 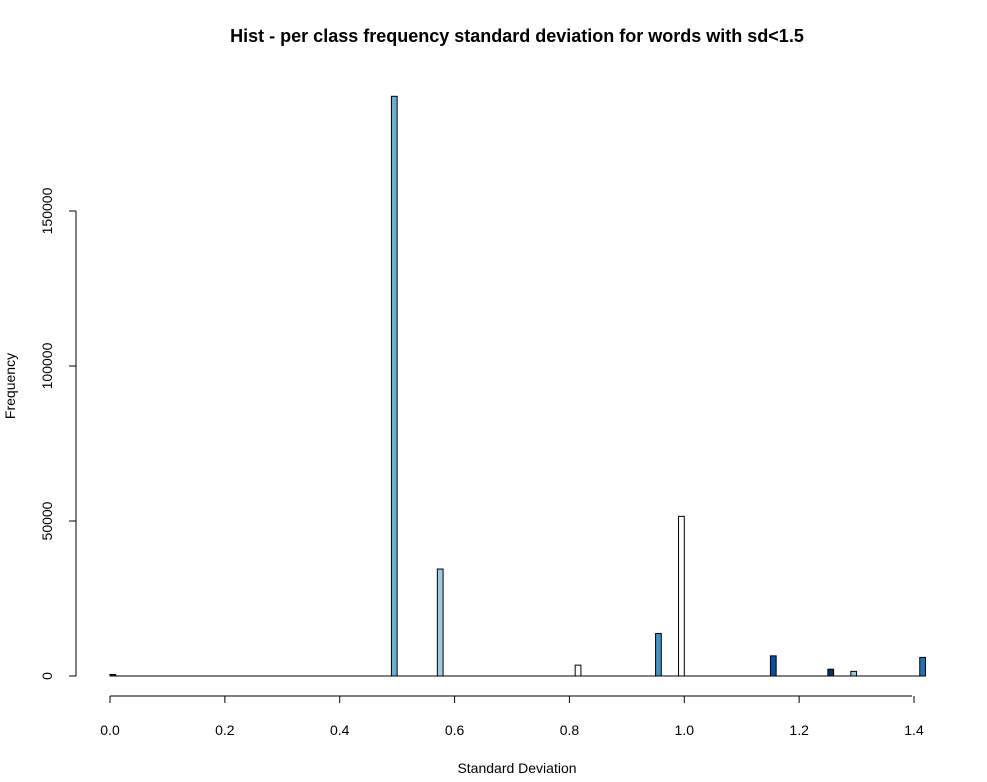 I want to click on x-tick-label: 1.2, so click(x=799, y=730).